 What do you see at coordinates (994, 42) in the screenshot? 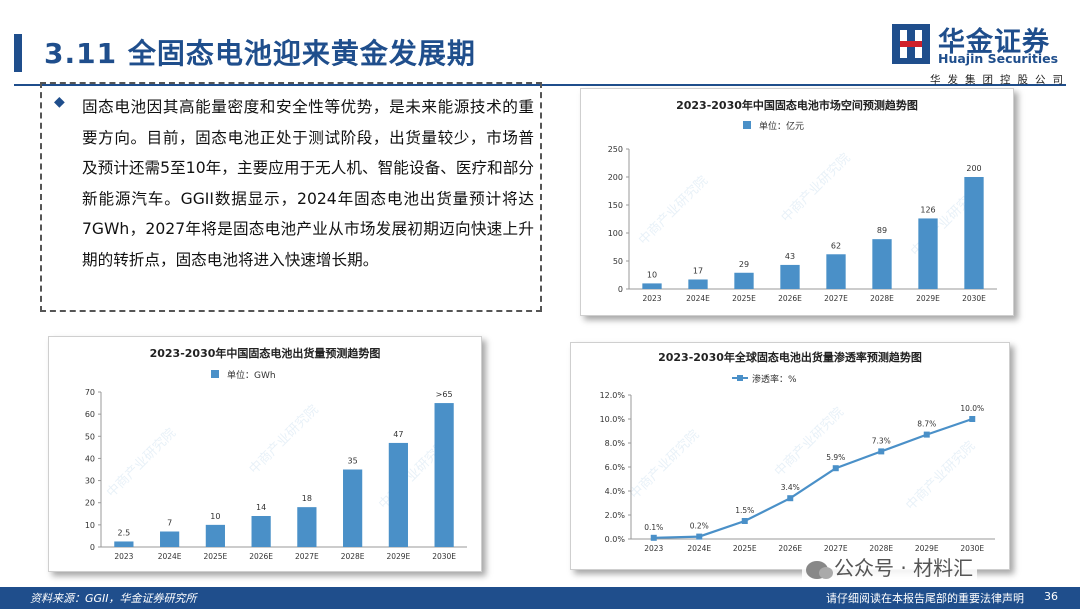
I see `logo-chinese-name: 华金证券` at bounding box center [994, 42].